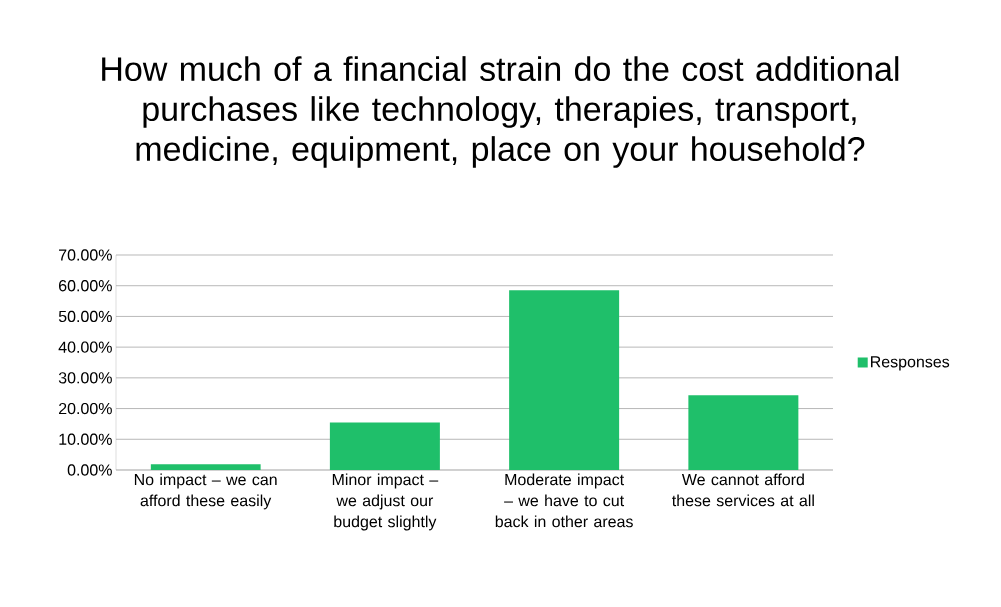 This screenshot has height=607, width=1001. Describe the element at coordinates (85, 408) in the screenshot. I see `y-tick-label: 20.00%` at that location.